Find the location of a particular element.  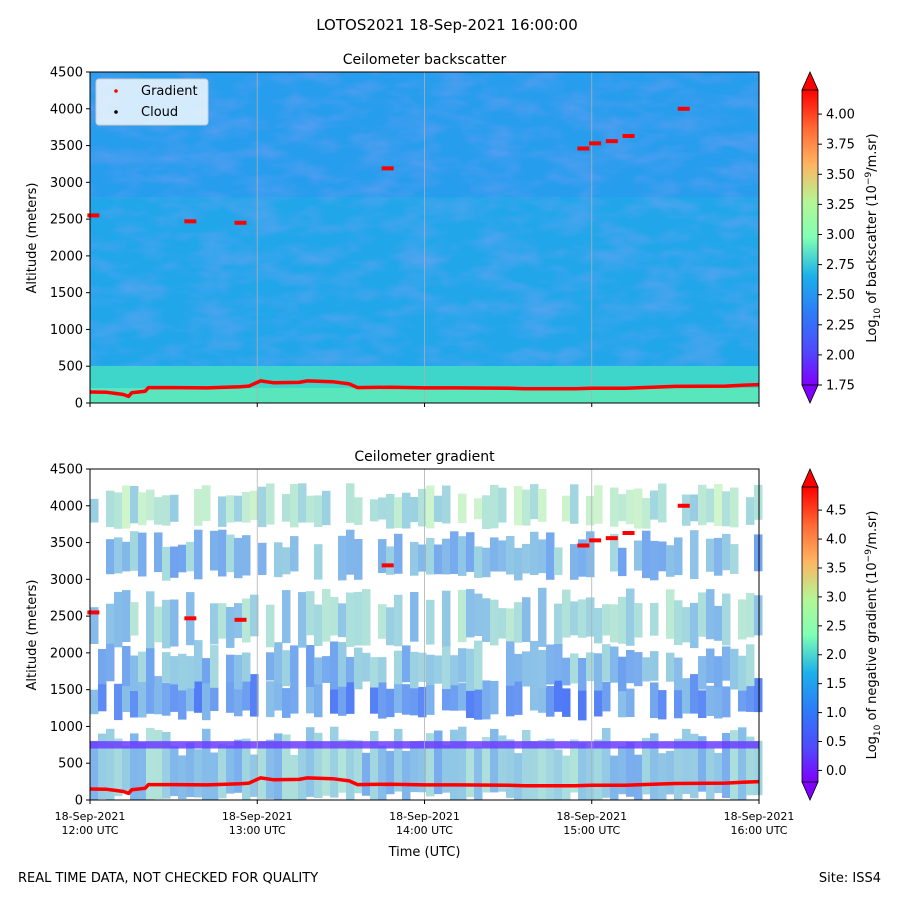

site-label: Site: ISS4 is located at coordinates (850, 878).